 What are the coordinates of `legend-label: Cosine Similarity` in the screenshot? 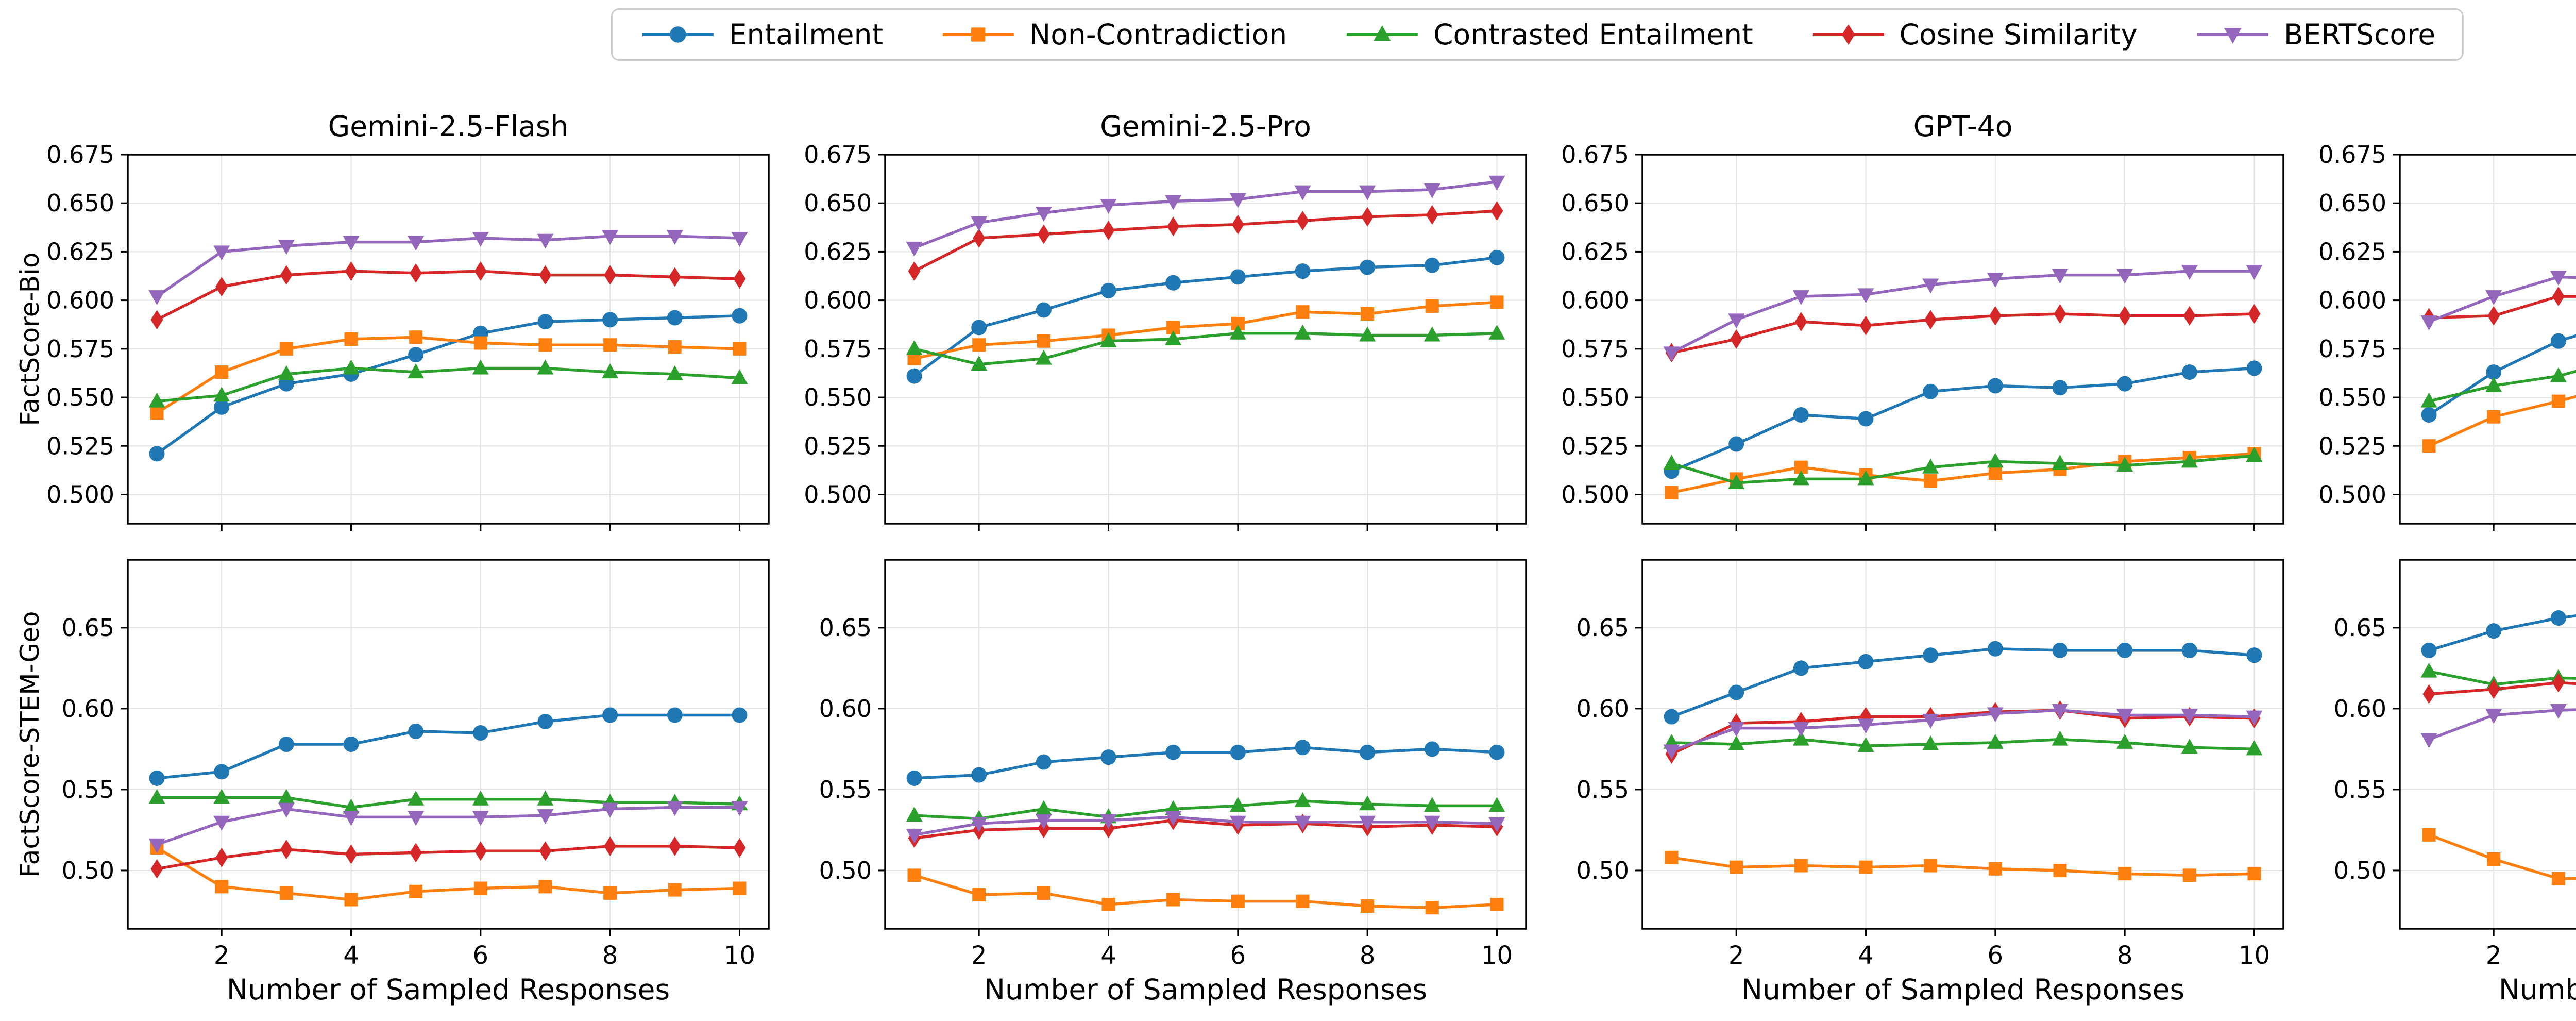 It's located at (2019, 34).